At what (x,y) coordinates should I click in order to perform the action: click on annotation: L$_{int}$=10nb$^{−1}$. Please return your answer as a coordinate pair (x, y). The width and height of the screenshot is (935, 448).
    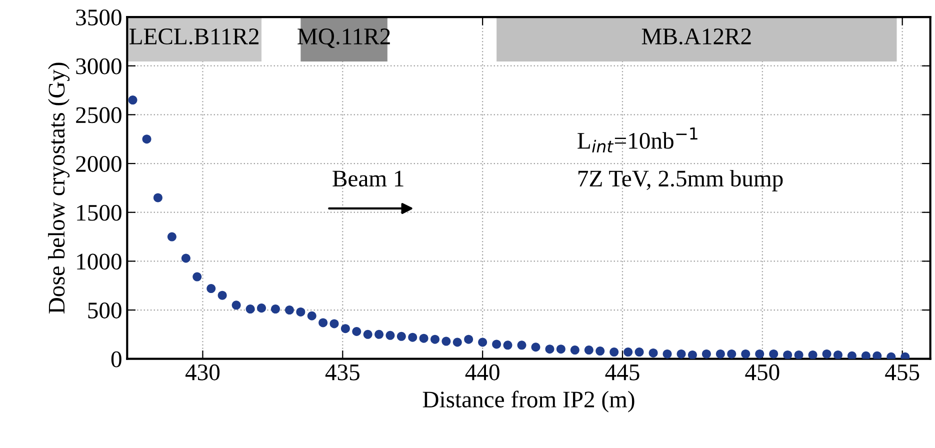
    Looking at the image, I should click on (638, 139).